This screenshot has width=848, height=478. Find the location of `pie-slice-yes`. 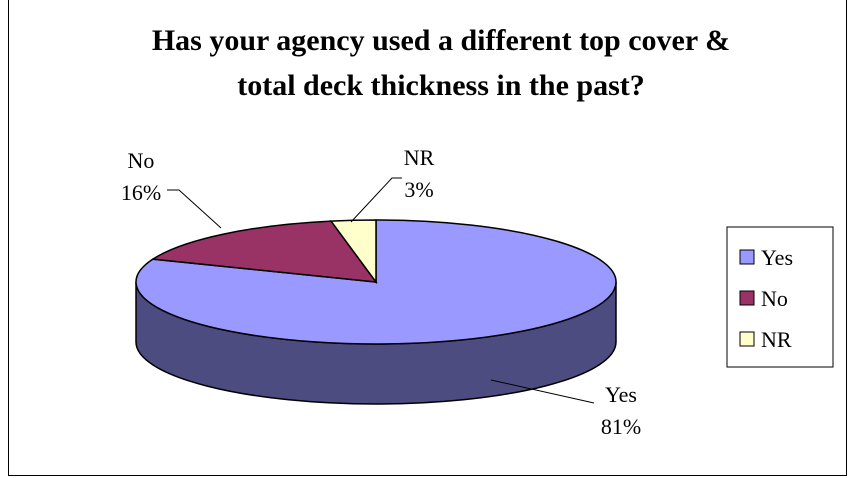

pie-slice-yes is located at coordinates (376, 282).